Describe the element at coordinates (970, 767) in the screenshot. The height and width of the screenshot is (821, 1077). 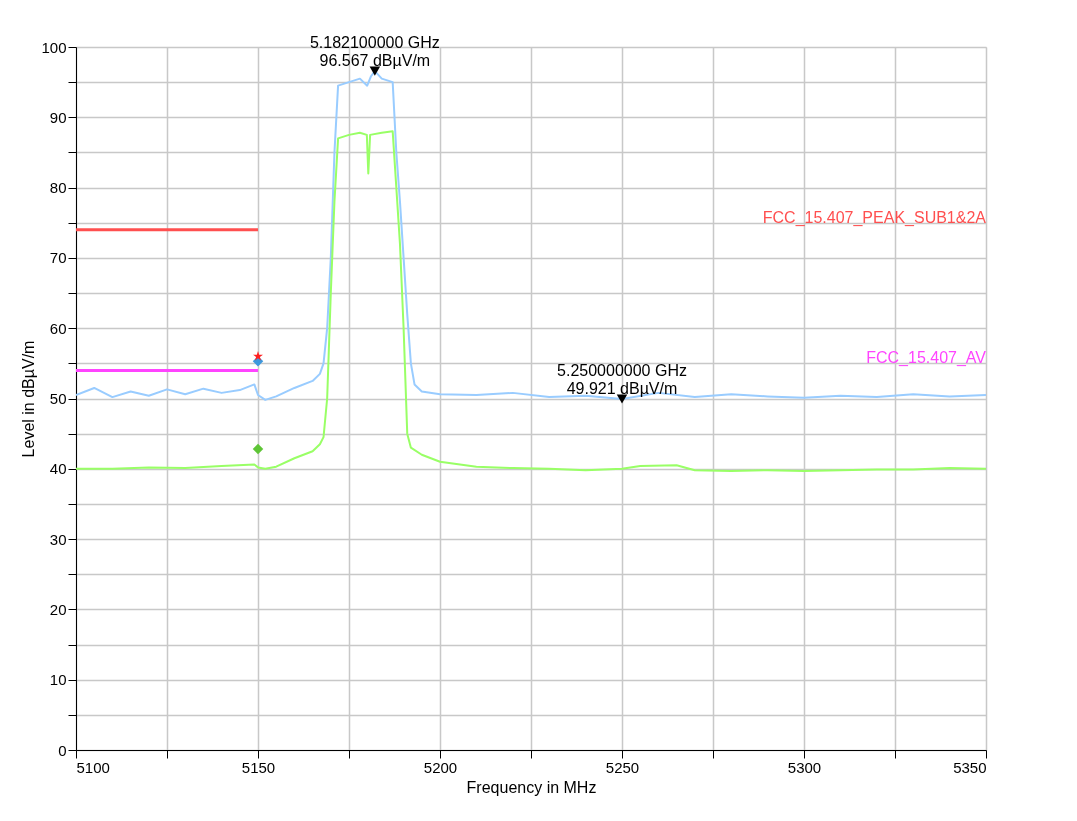
I see `x-tick-label: 5350` at that location.